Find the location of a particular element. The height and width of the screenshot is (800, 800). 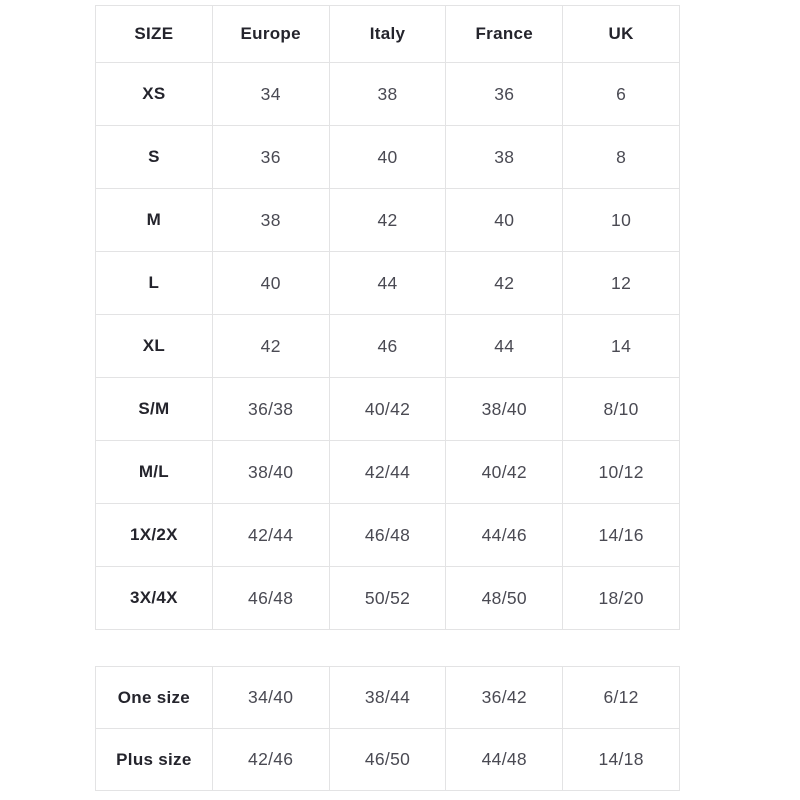

table-row-l: L 40 44 42 12 is located at coordinates (387, 283).